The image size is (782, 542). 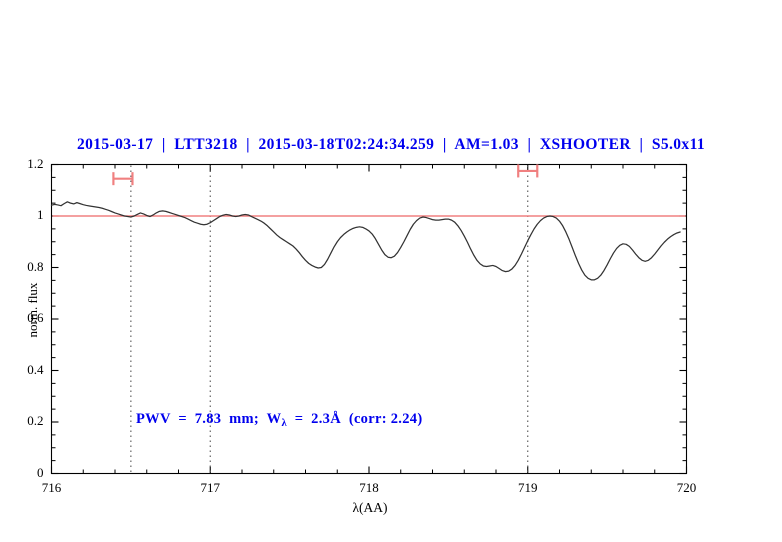 I want to click on x-axis-label: λ(AA), so click(x=370, y=507).